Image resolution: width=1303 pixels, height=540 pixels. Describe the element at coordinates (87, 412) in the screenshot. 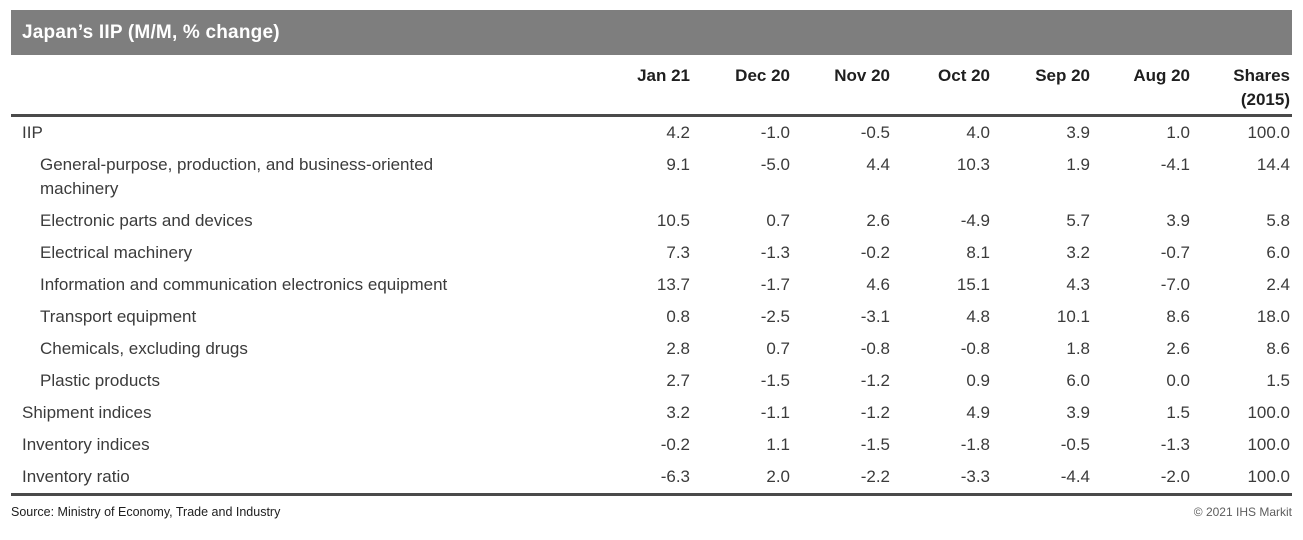

I see `row-label: Shipment indices` at that location.